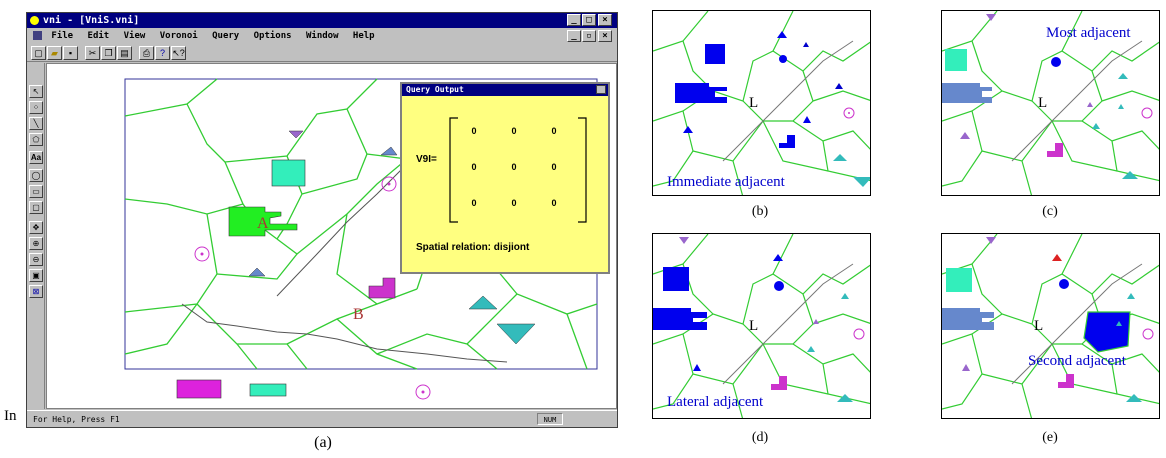 The width and height of the screenshot is (1166, 458). What do you see at coordinates (518, 170) in the screenshot?
I see `matrix-brackets` at bounding box center [518, 170].